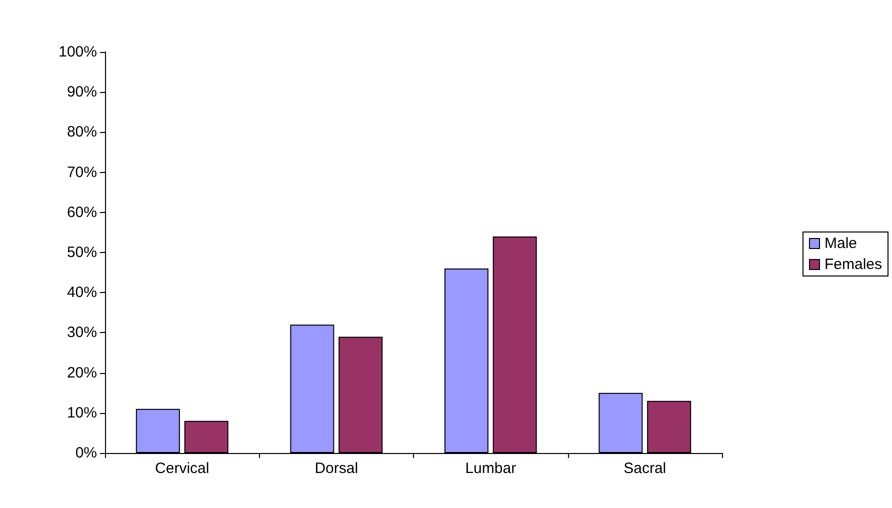 The width and height of the screenshot is (892, 508). What do you see at coordinates (81, 293) in the screenshot?
I see `y-tick-label: 40%` at bounding box center [81, 293].